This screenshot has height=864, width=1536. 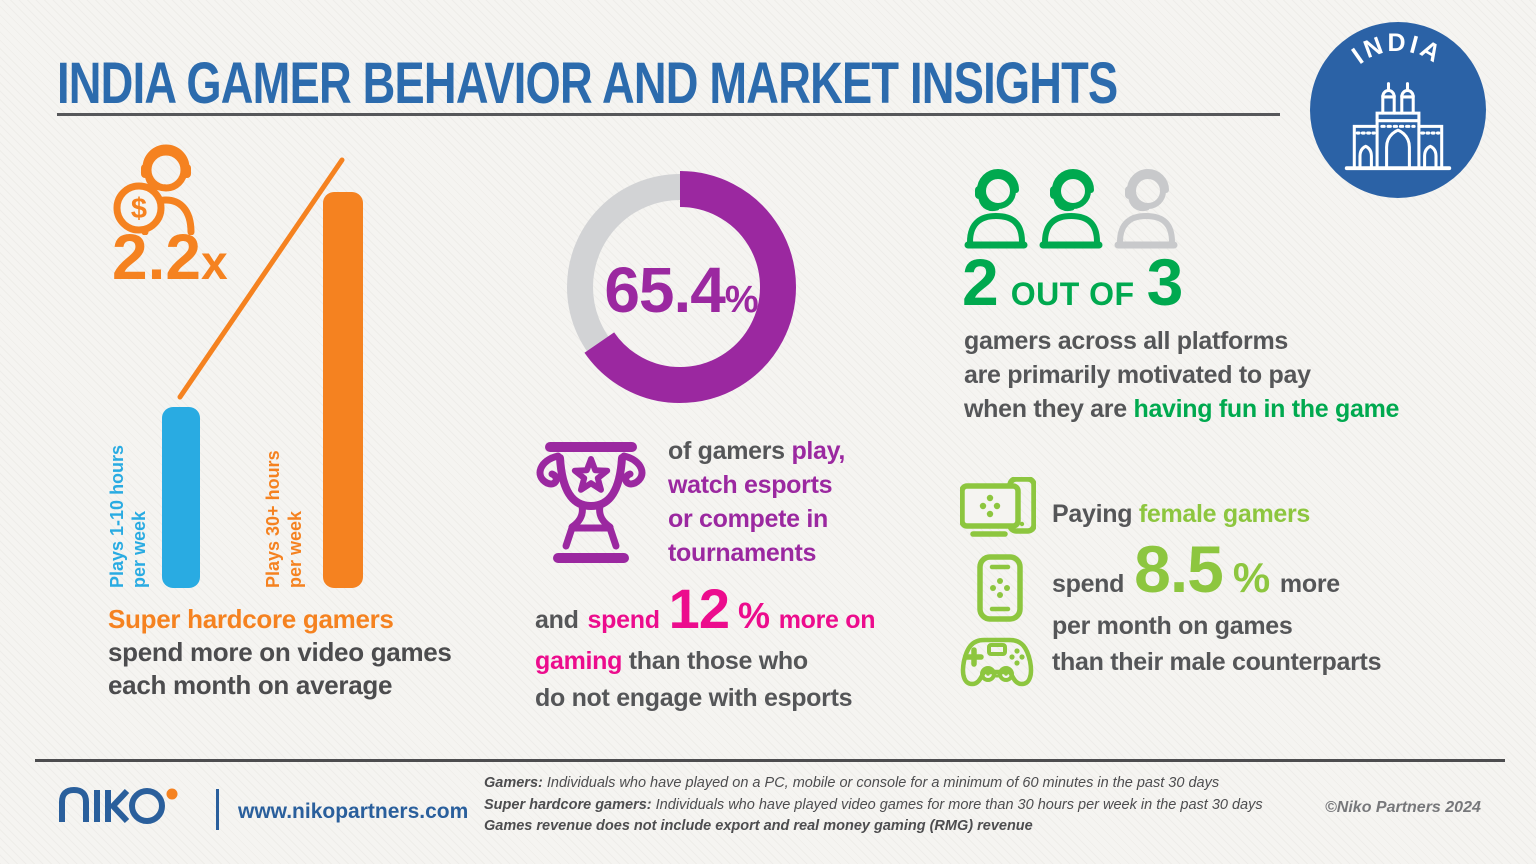 I want to click on multiplier-suffix: x, so click(x=214, y=263).